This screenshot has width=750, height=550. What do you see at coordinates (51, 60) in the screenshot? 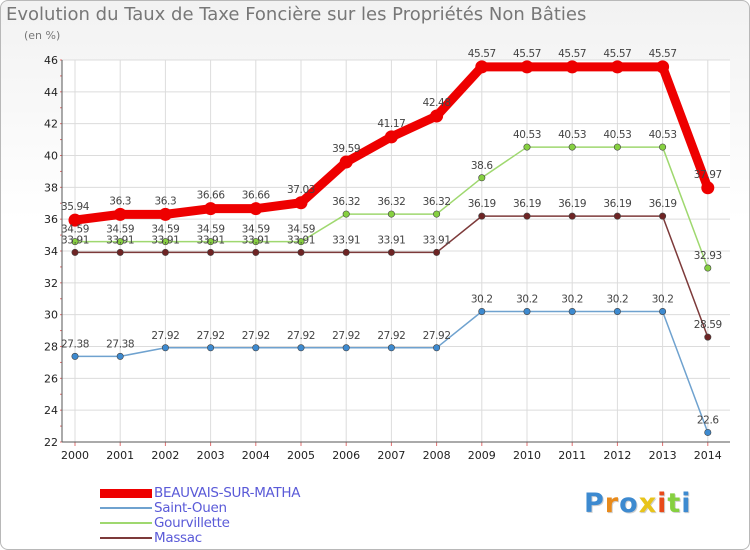
I see `y-tick-label: 46` at bounding box center [51, 60].